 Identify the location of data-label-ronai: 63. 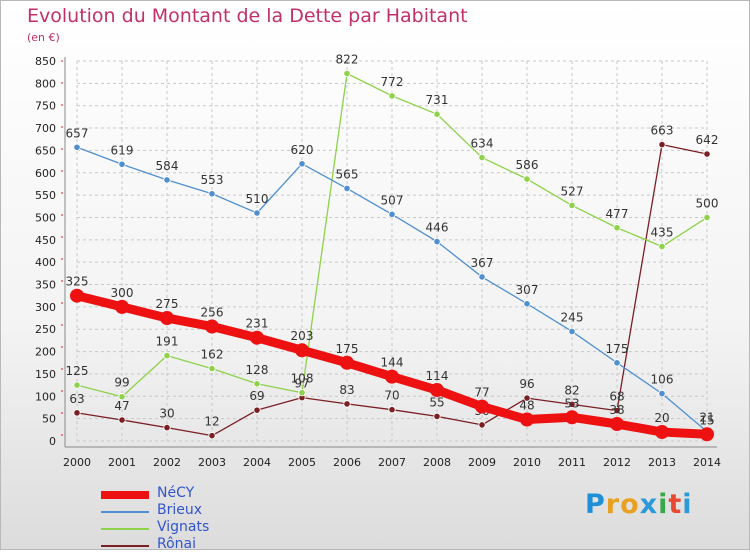
(76, 399).